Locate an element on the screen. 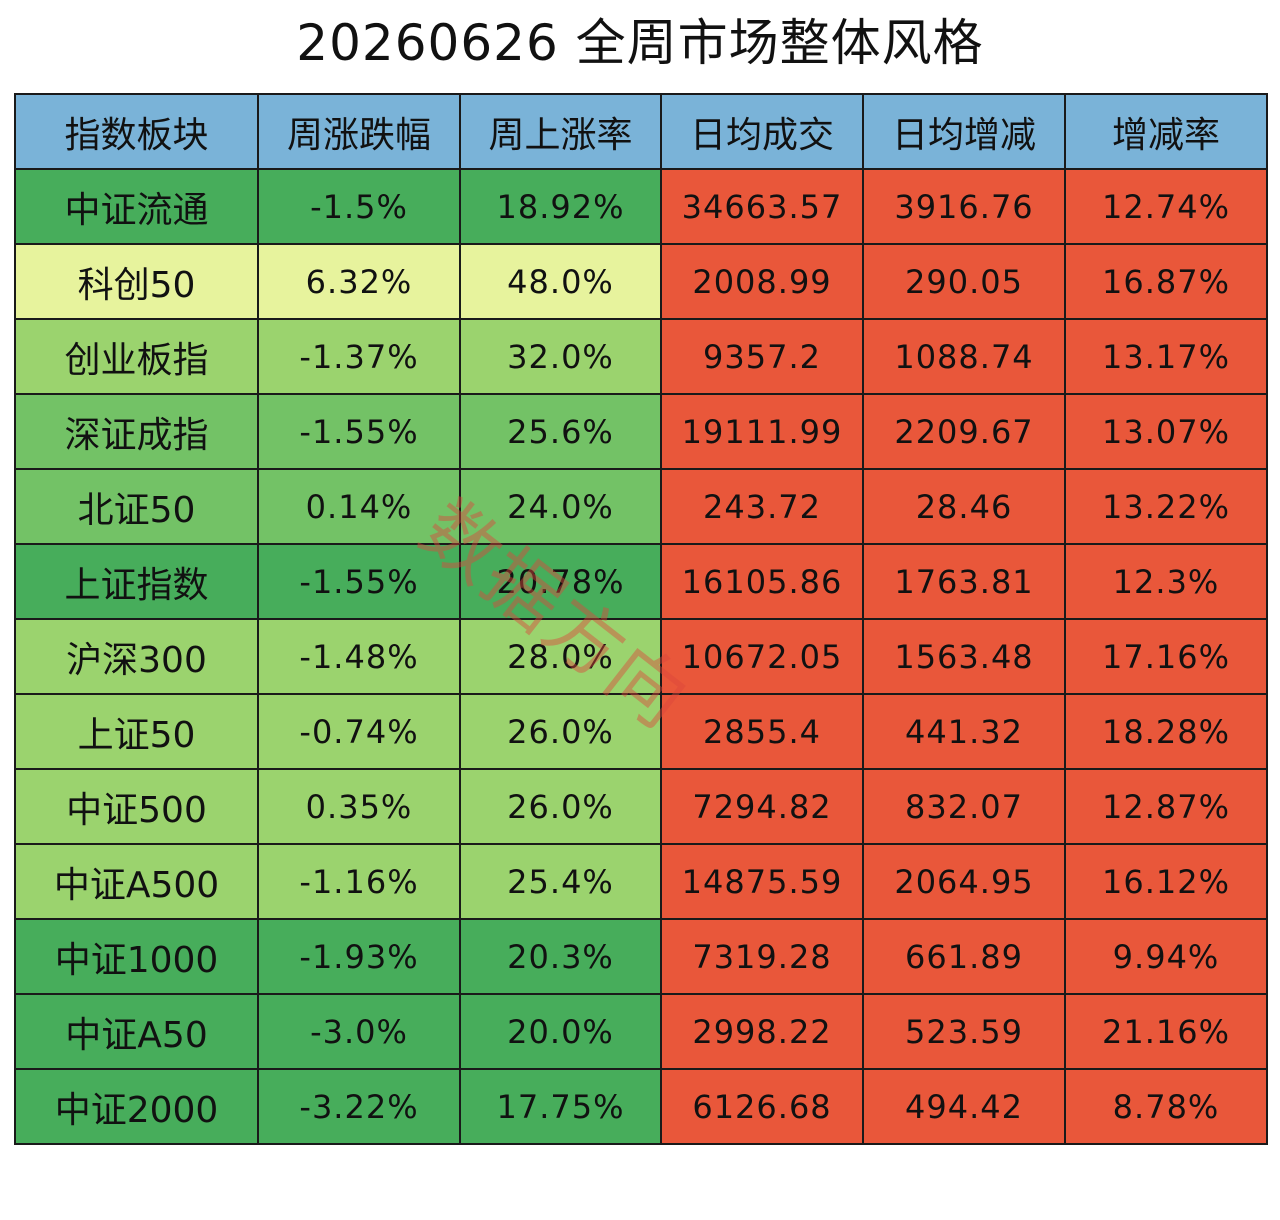 This screenshot has width=1280, height=1220. cell-weekly-change: -1.5% is located at coordinates (359, 206).